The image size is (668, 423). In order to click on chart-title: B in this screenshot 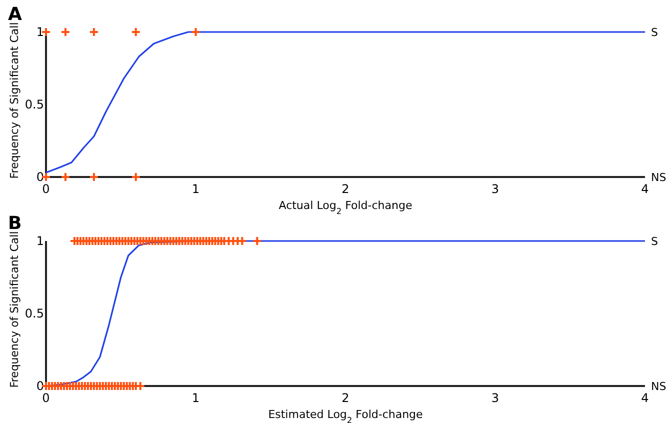, I will do `click(15, 223)`.